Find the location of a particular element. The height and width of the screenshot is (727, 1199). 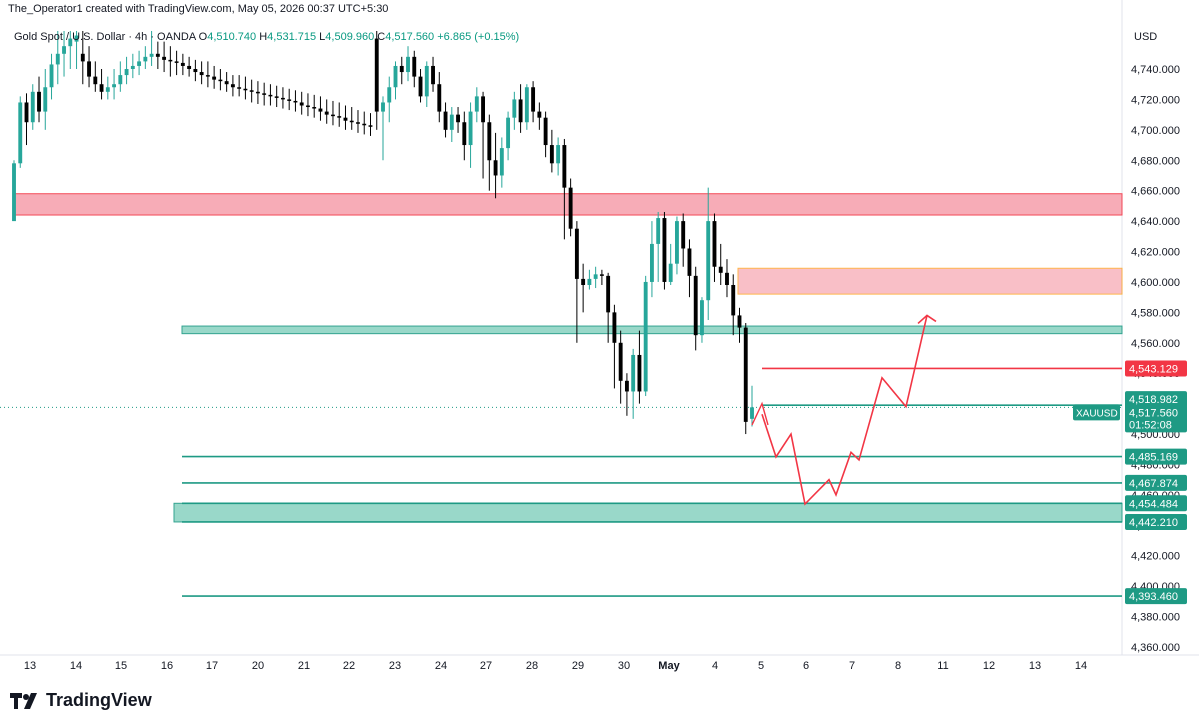

time-tick-label: 21 is located at coordinates (304, 666).